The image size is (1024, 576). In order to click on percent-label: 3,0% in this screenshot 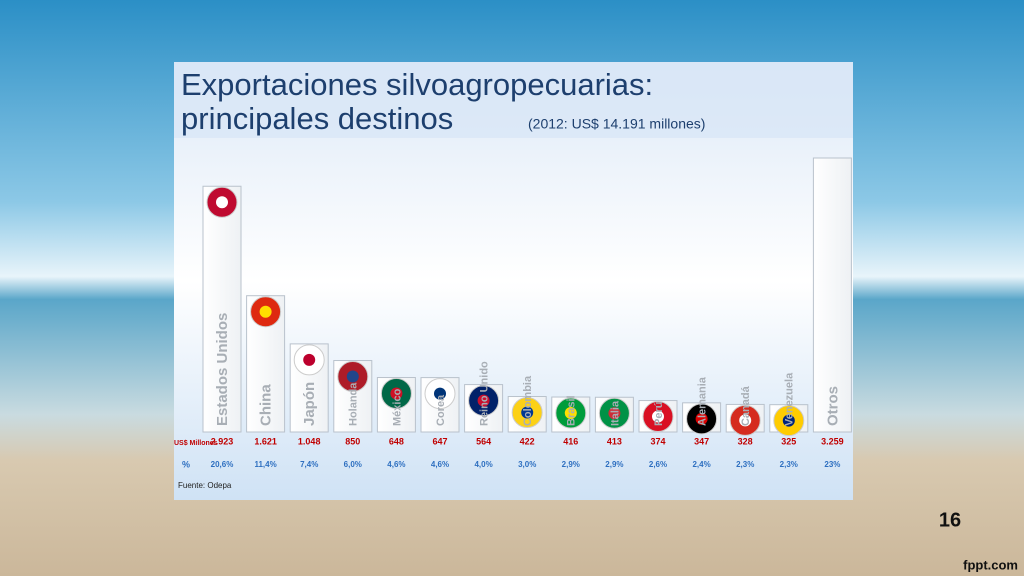, I will do `click(527, 464)`.